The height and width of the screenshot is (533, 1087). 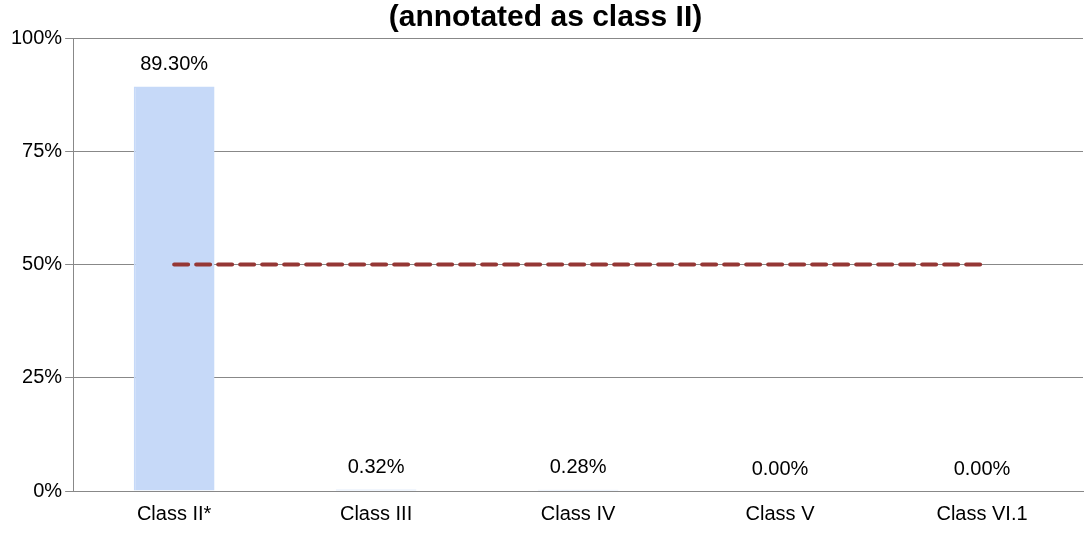 I want to click on y-tick-label: 25%, so click(x=42, y=376).